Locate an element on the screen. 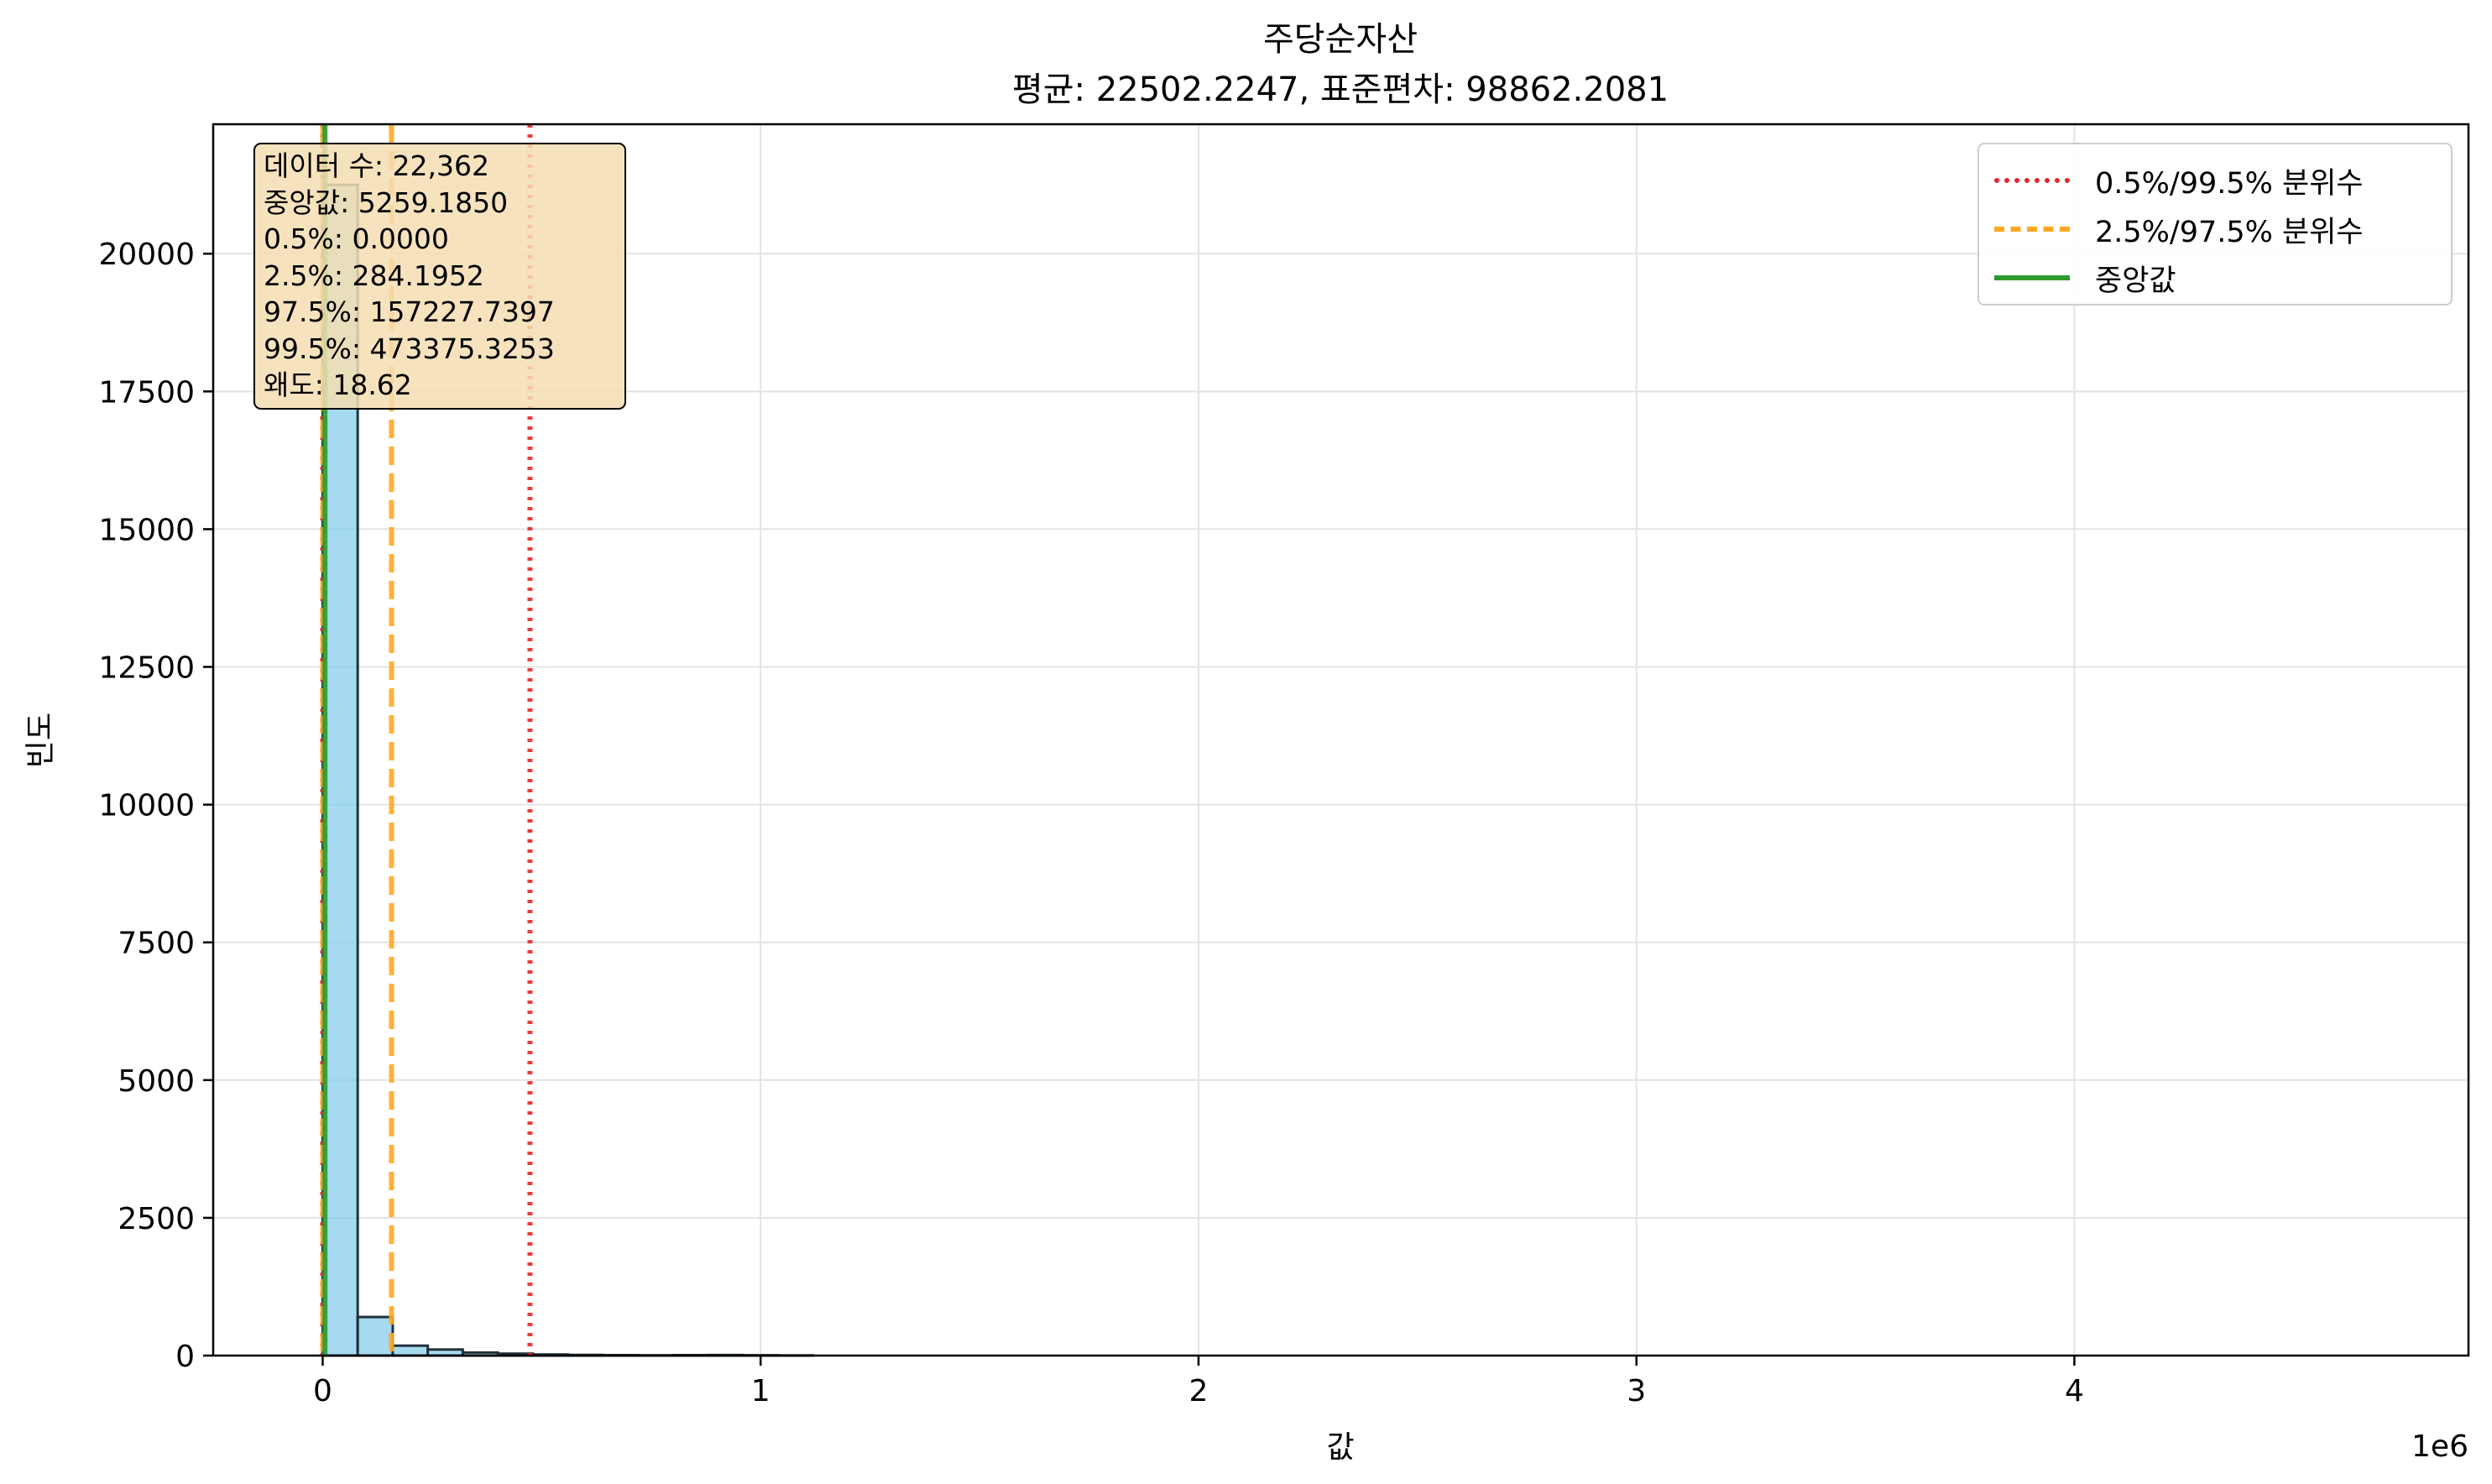  stat-p0-5: 0.5%: 0.0000 is located at coordinates (356, 238).